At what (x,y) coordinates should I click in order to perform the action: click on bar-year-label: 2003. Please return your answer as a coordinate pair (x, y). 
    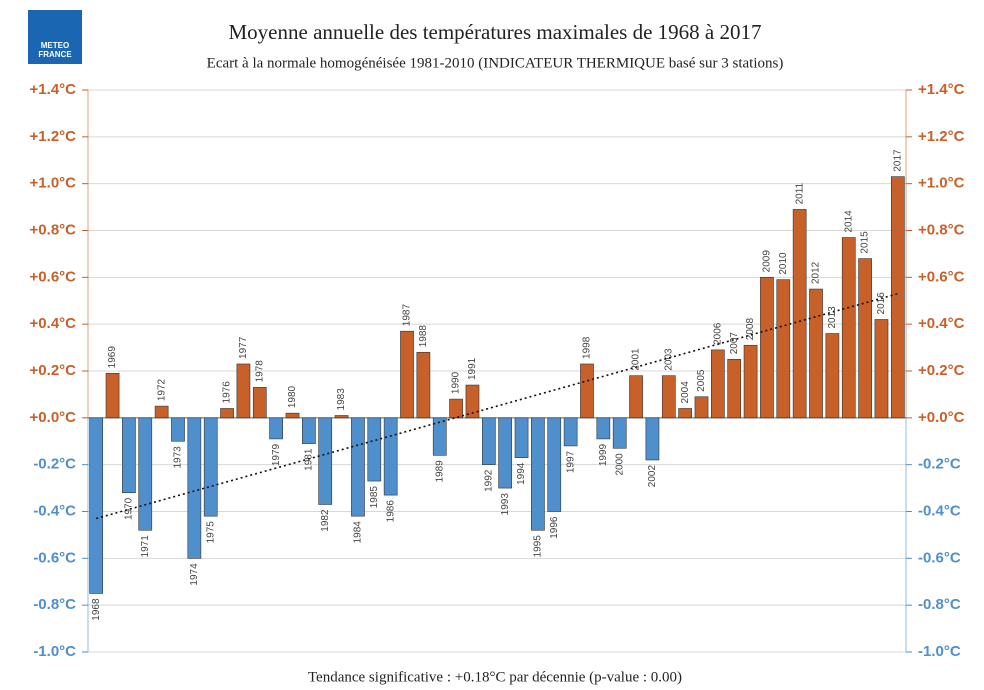
    Looking at the image, I should click on (668, 359).